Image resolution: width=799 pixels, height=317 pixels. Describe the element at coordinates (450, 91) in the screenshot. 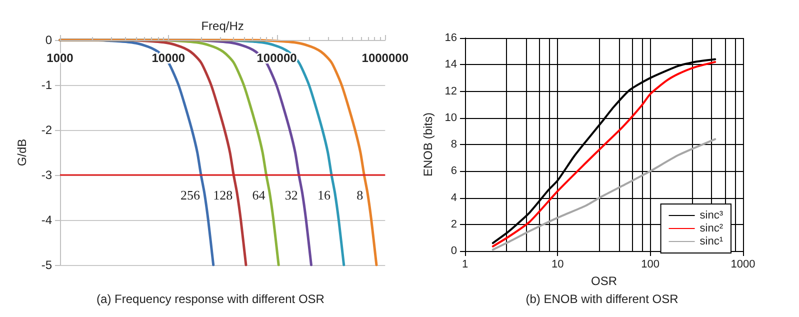

I see `y-tick-label: 12` at that location.